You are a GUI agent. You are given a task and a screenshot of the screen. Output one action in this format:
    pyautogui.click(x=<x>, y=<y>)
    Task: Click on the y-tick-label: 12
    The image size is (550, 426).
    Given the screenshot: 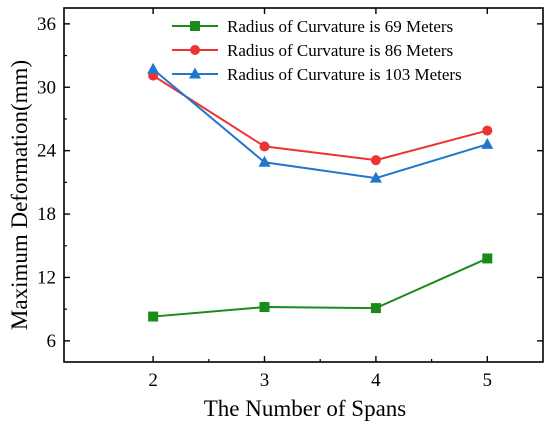 What is the action you would take?
    pyautogui.click(x=46, y=277)
    